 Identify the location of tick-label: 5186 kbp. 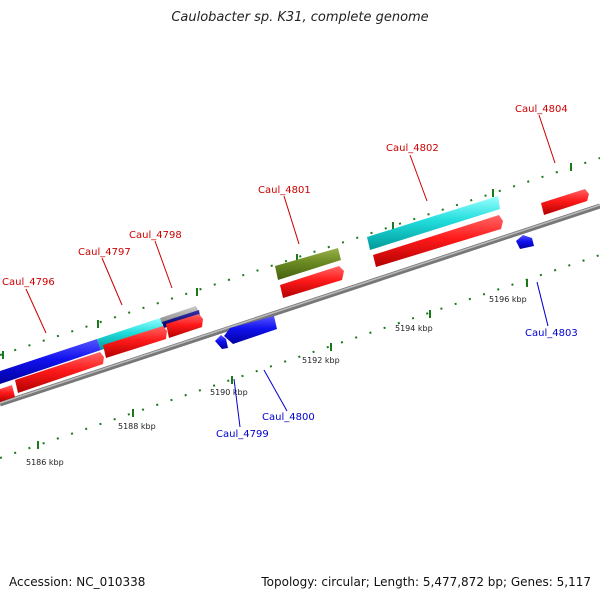
(45, 462).